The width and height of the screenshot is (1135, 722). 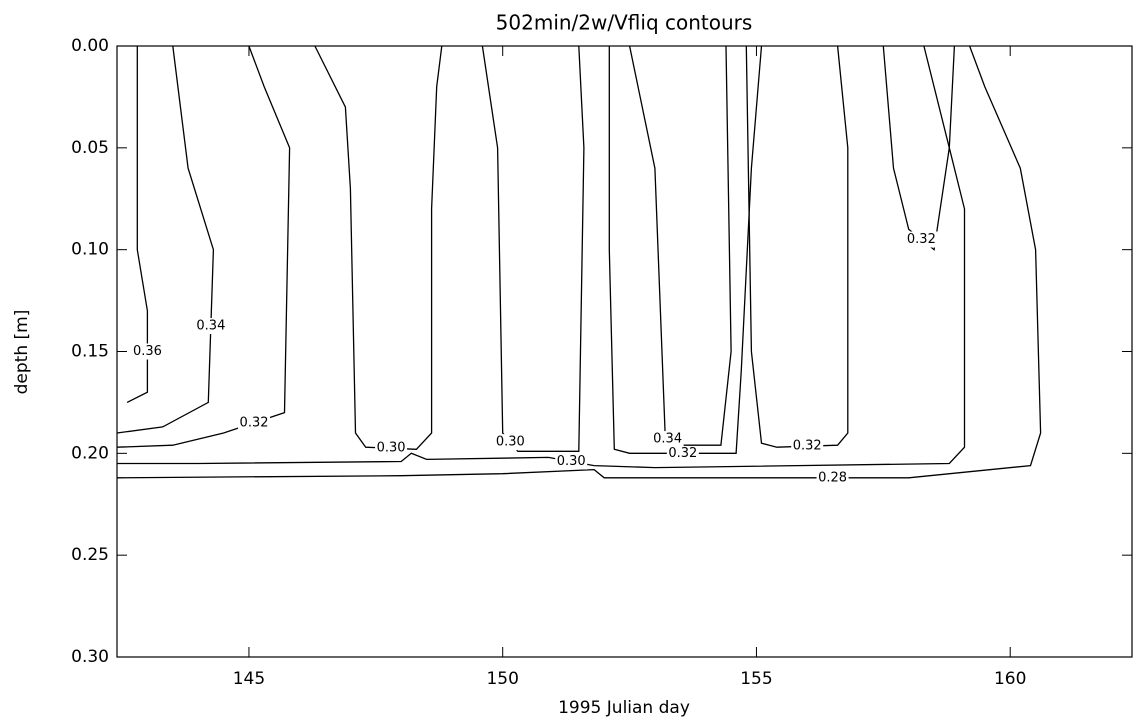 What do you see at coordinates (90, 148) in the screenshot?
I see `y-tick-label: 0.05` at bounding box center [90, 148].